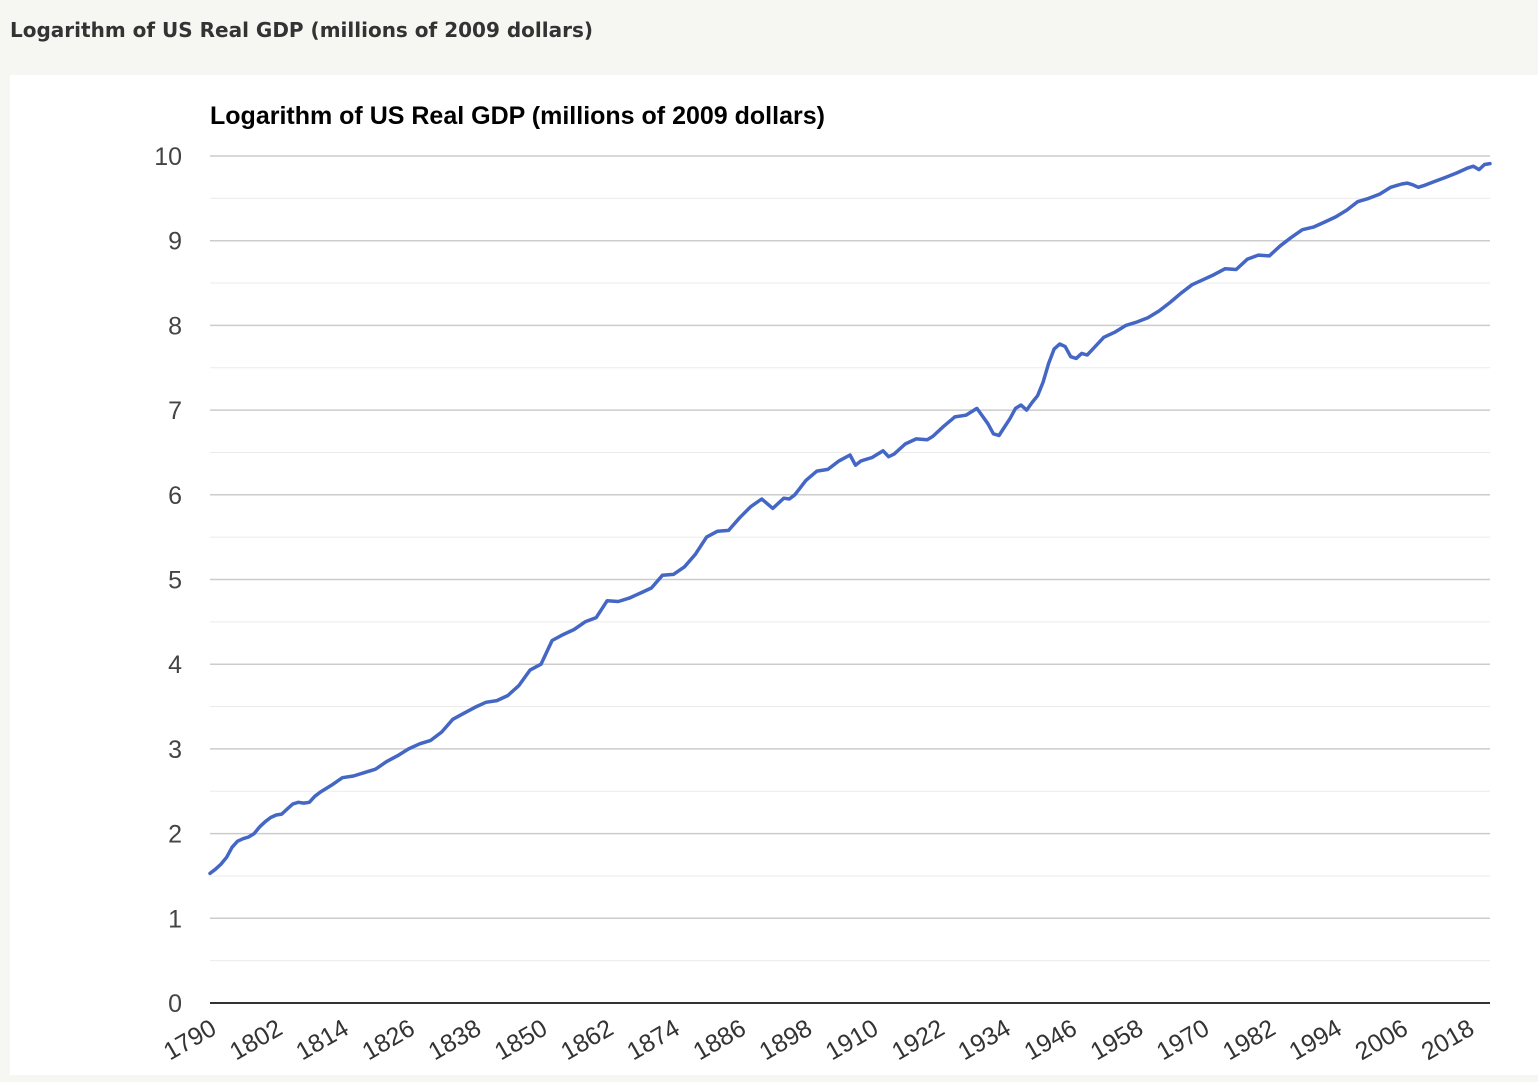  I want to click on y-tick-label: 3, so click(175, 750).